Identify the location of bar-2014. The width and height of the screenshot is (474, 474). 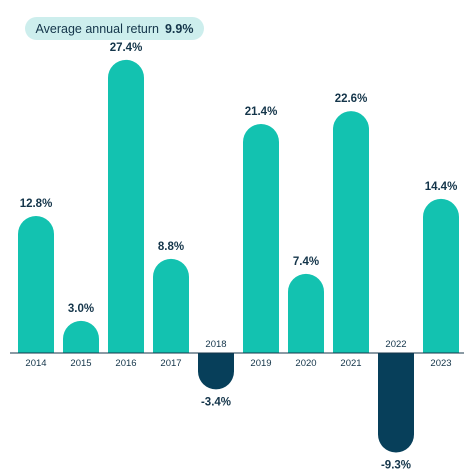
(36, 284).